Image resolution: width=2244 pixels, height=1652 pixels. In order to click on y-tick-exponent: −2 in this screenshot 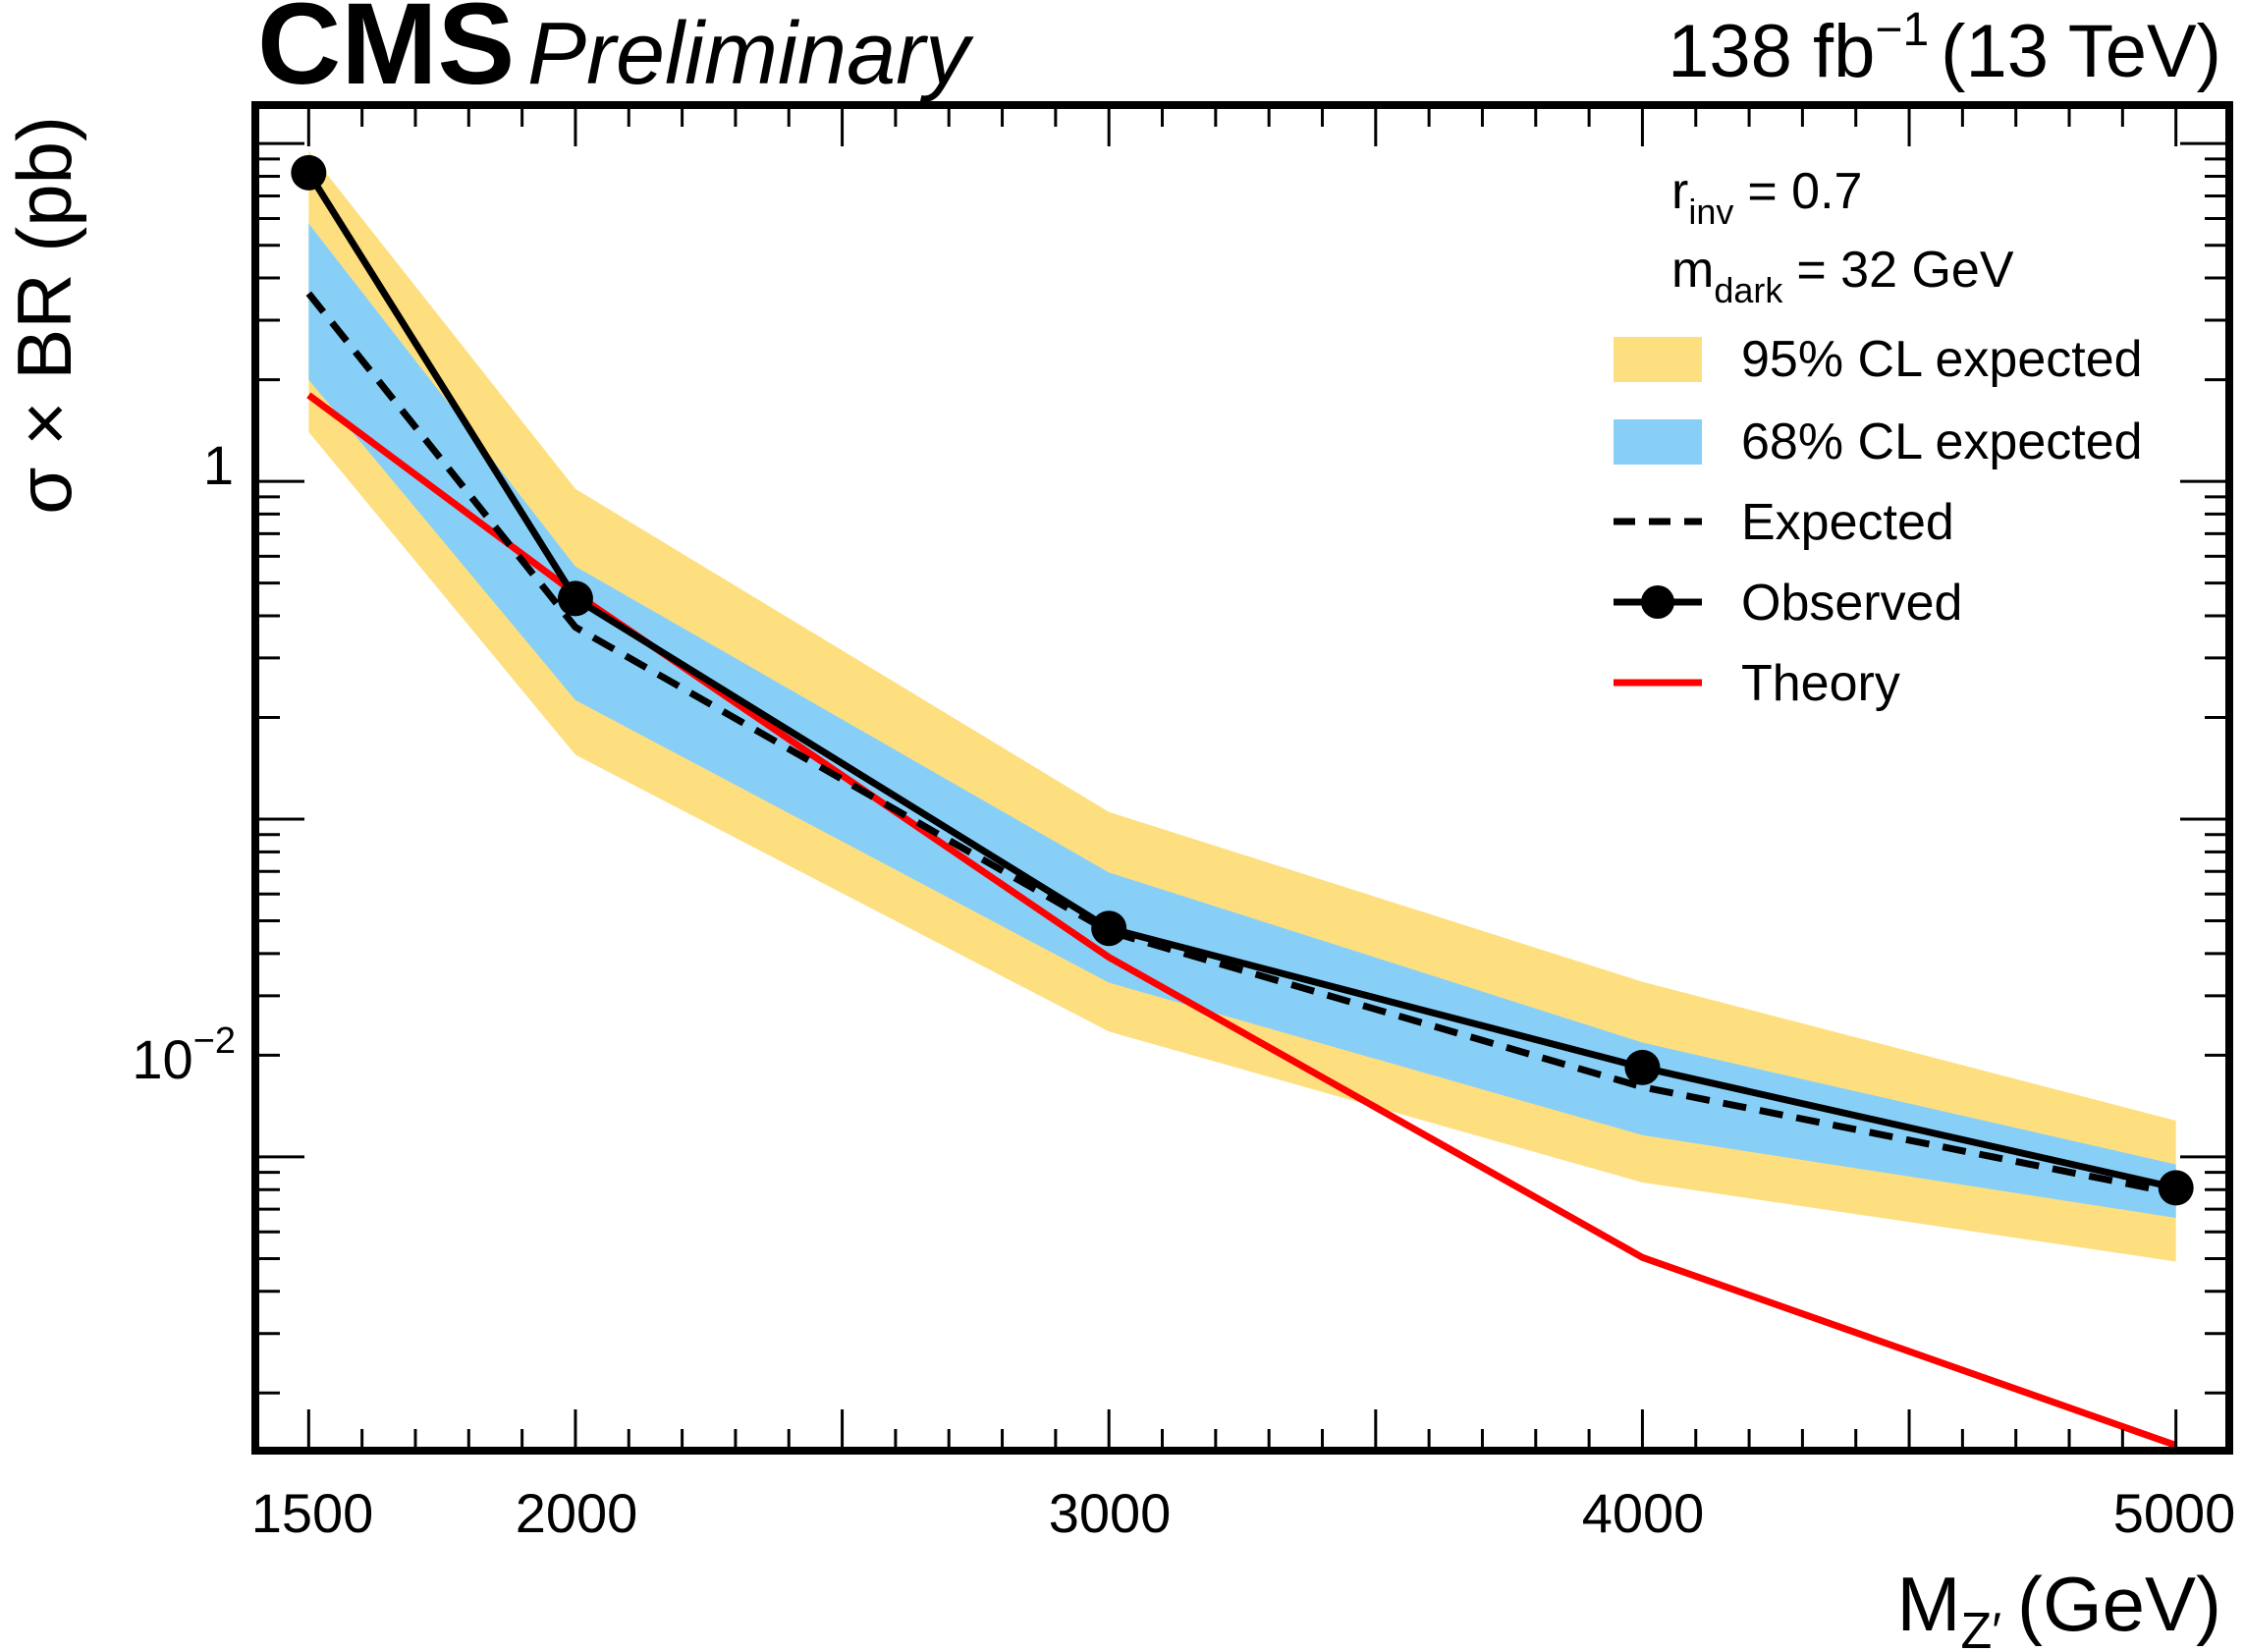, I will do `click(215, 1041)`.